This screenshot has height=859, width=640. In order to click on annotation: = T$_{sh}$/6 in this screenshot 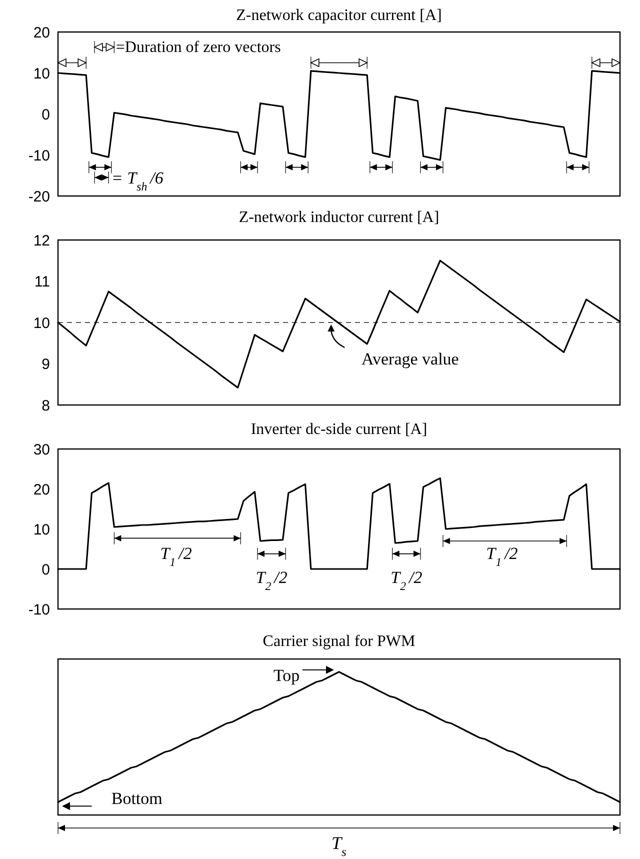, I will do `click(137, 181)`.